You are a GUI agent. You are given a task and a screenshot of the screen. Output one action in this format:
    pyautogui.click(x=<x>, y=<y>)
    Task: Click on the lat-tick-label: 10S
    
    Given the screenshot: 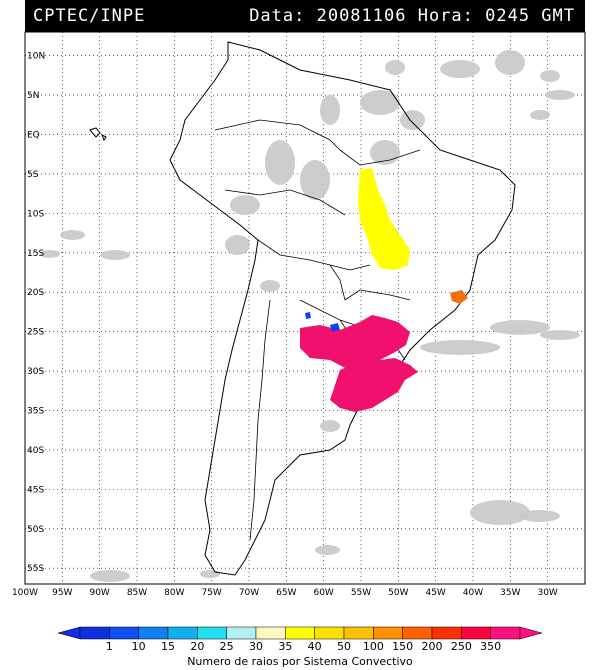 What is the action you would take?
    pyautogui.click(x=35, y=214)
    